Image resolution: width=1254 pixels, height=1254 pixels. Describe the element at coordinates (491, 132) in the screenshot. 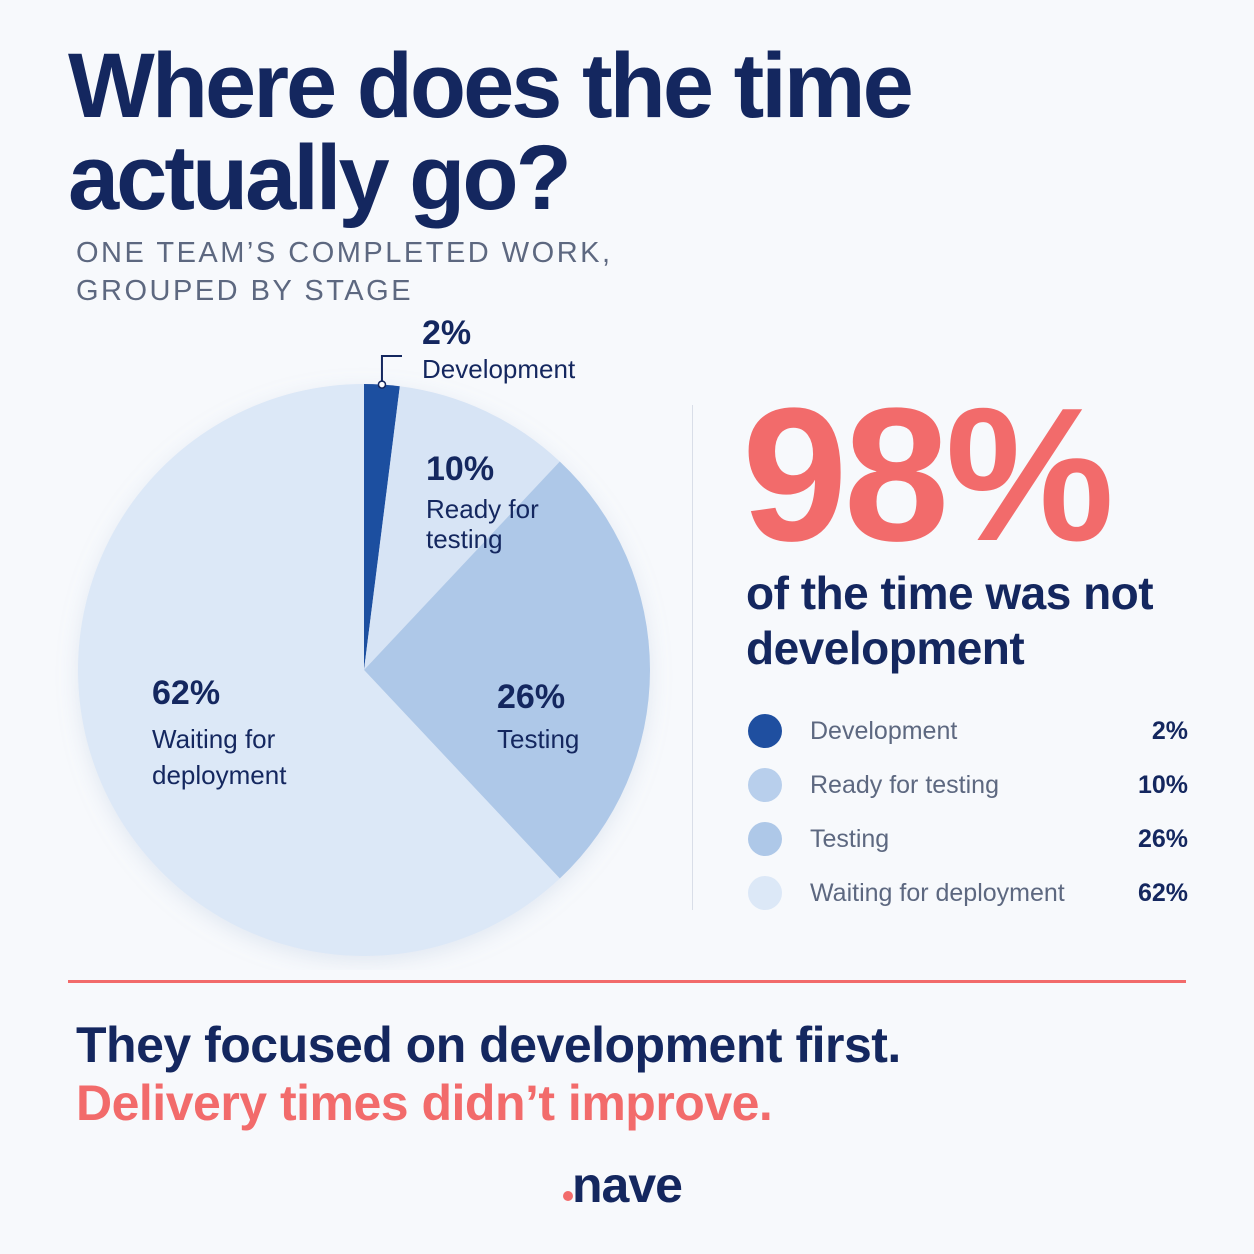

I see `page-title: Where does the time actually go?` at that location.